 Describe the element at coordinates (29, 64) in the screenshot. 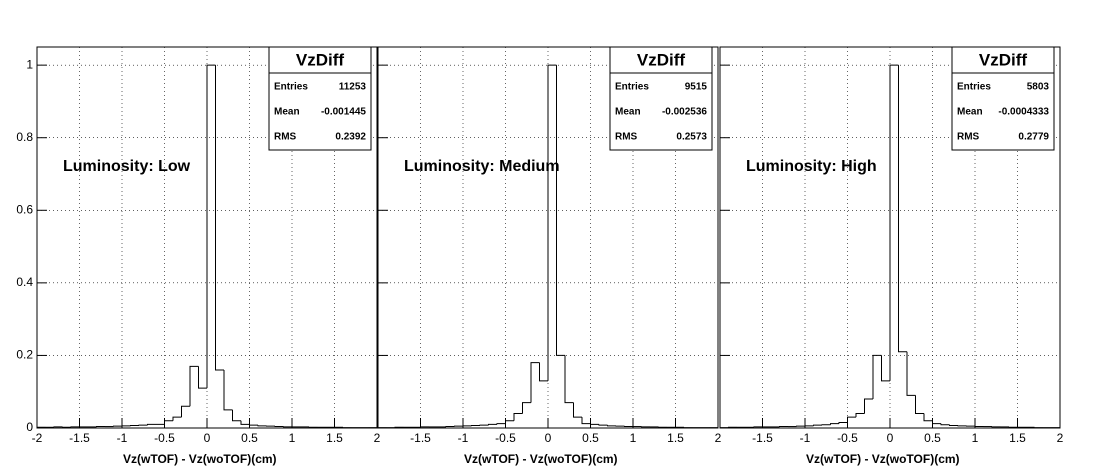

I see `y-tick-label: 1` at that location.